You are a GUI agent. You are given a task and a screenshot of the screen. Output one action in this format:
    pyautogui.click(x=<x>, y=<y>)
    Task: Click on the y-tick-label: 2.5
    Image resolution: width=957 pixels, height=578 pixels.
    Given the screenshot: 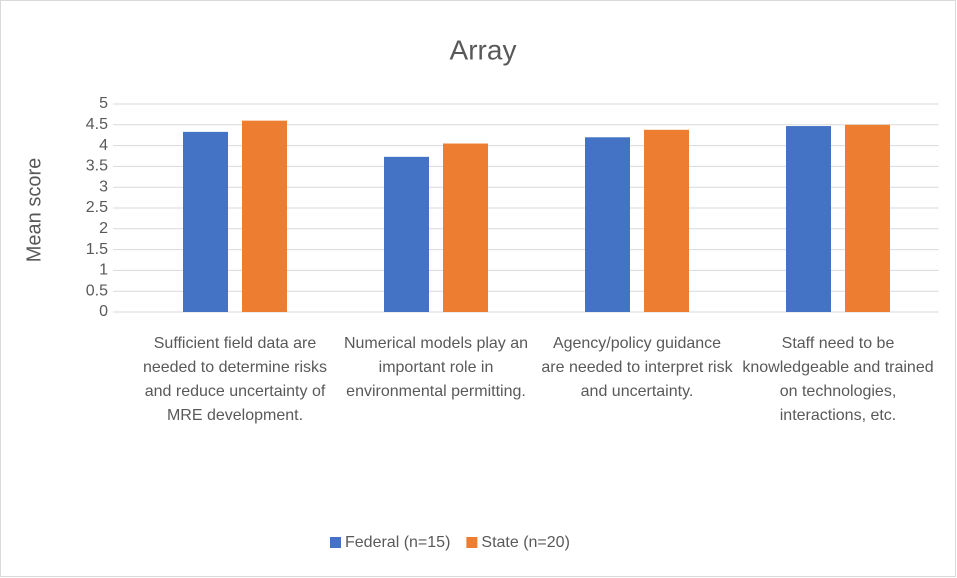 What is the action you would take?
    pyautogui.click(x=97, y=207)
    